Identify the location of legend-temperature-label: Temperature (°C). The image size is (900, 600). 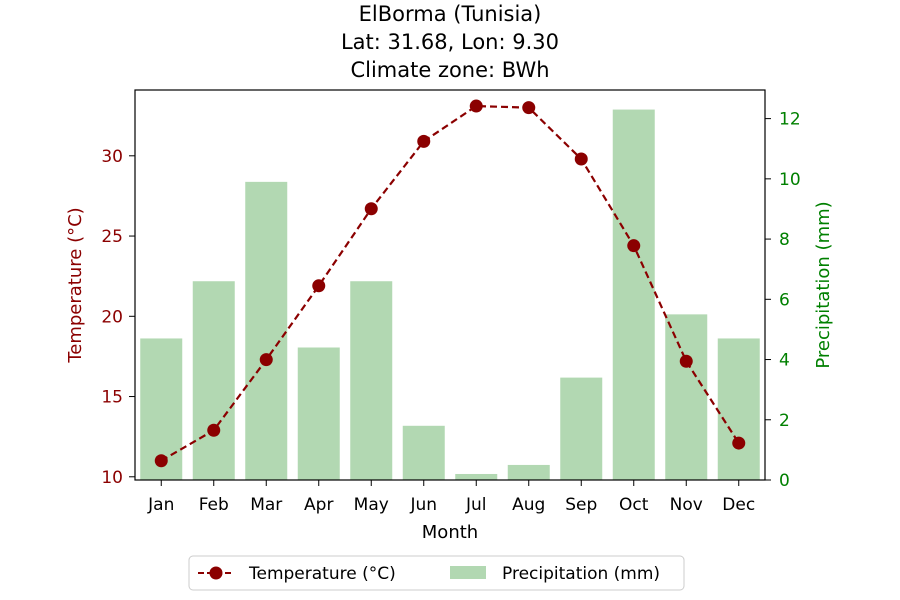
(322, 574).